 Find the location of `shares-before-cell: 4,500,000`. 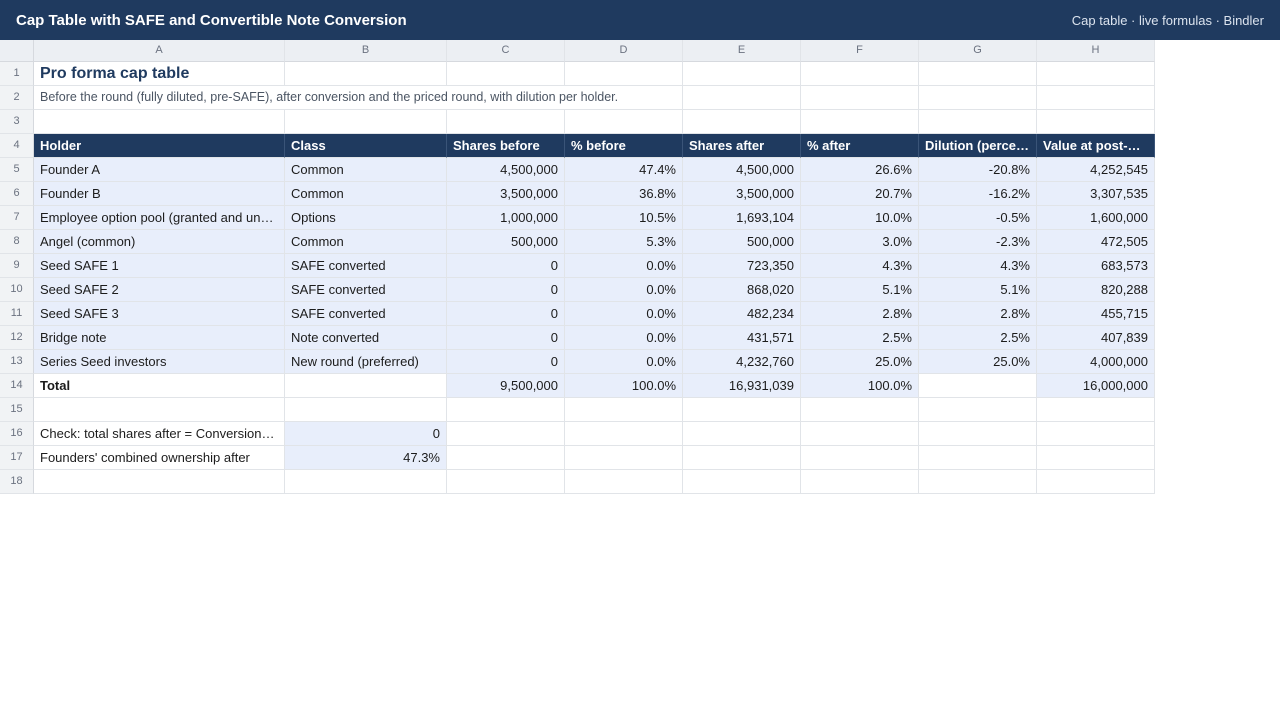

shares-before-cell: 4,500,000 is located at coordinates (506, 170).